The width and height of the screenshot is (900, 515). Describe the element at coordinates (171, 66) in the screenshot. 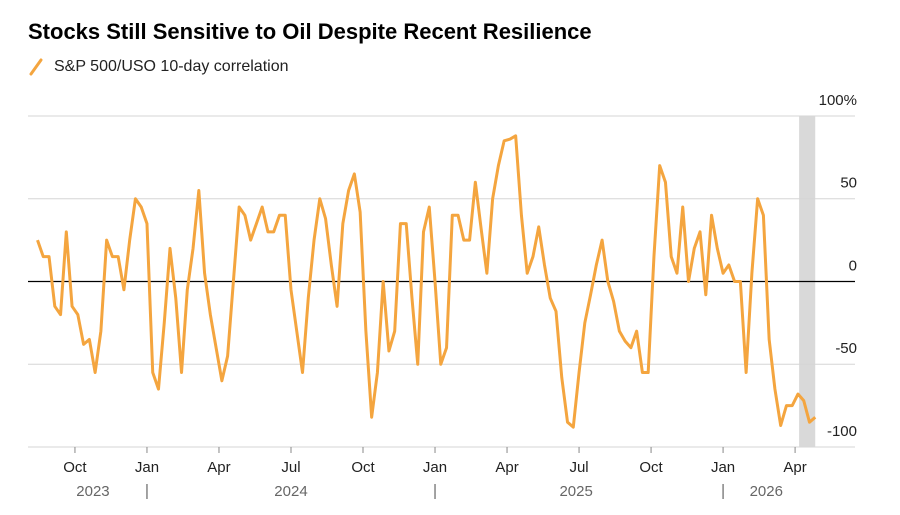

I see `legend-label: S&P 500/USO 10-day correlation` at that location.